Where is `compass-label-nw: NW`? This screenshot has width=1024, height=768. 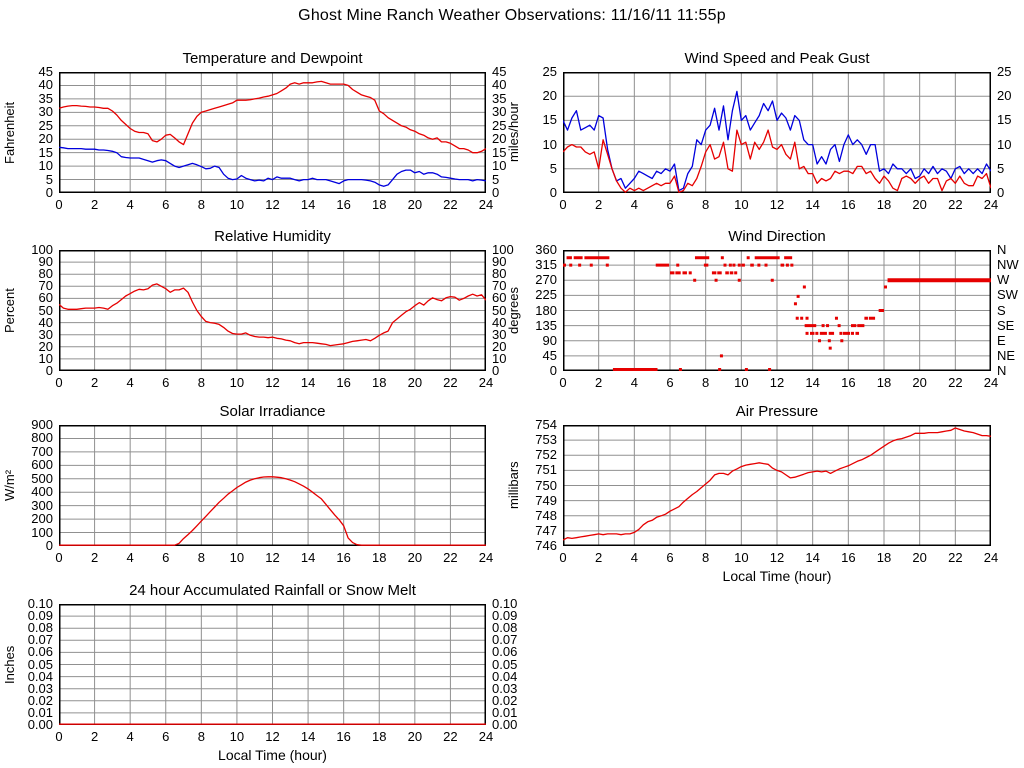 compass-label-nw: NW is located at coordinates (1008, 265).